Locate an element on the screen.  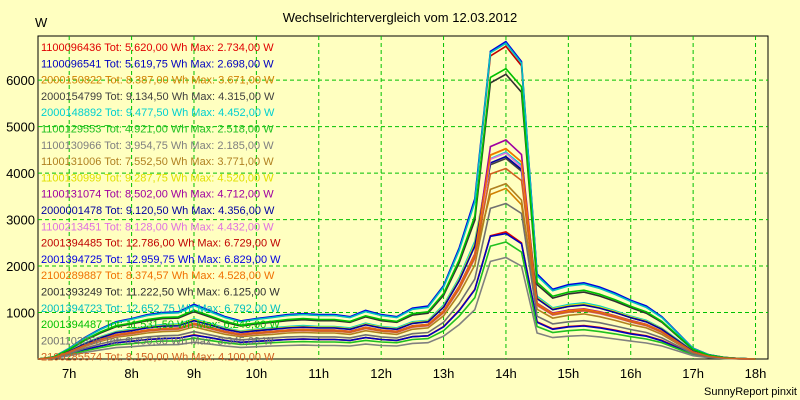
y-tick-label: 4000 is located at coordinates (20, 173).